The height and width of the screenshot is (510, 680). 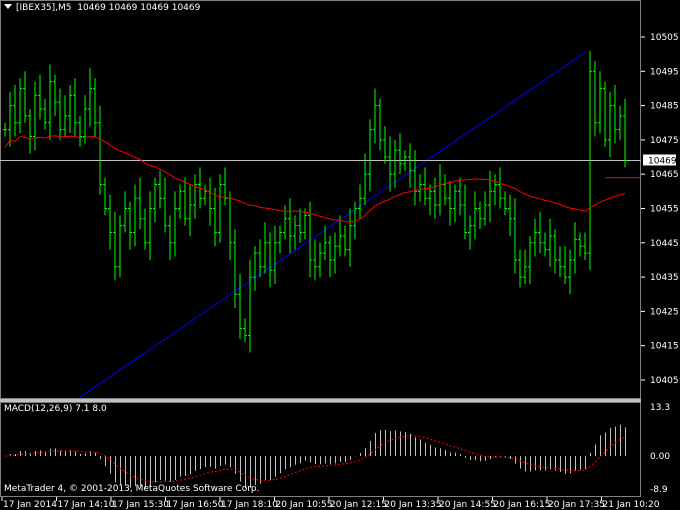 What do you see at coordinates (315, 459) in the screenshot?
I see `macd-signal-line` at bounding box center [315, 459].